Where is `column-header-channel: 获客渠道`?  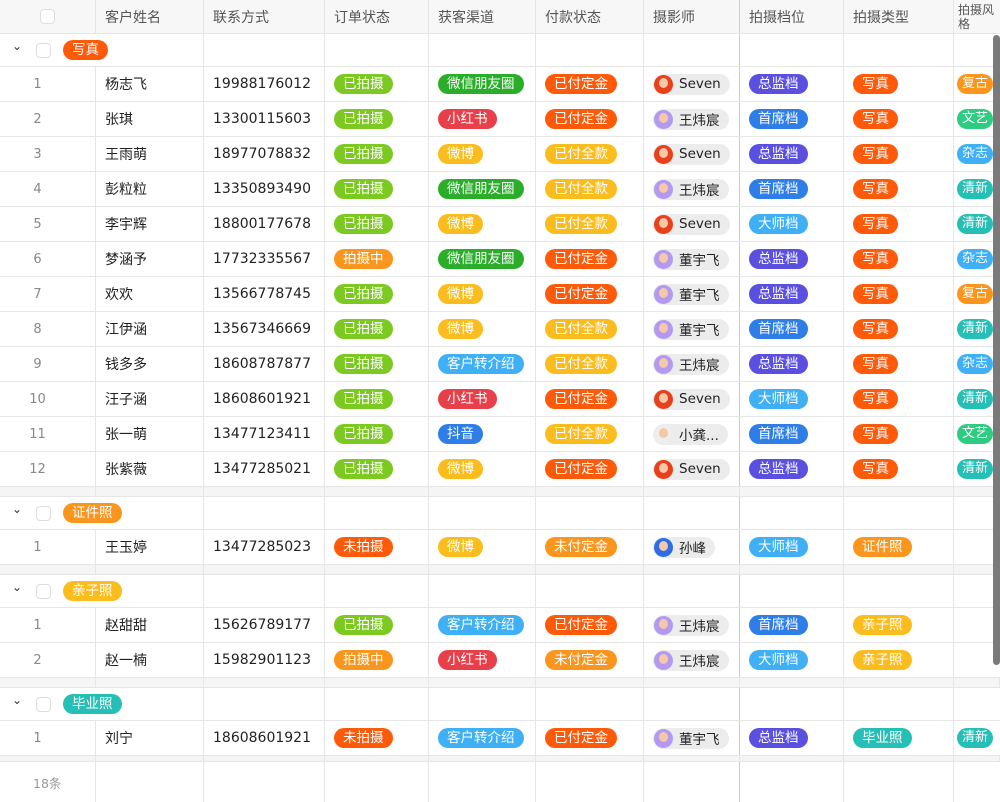
column-header-channel: 获客渠道 is located at coordinates (482, 16).